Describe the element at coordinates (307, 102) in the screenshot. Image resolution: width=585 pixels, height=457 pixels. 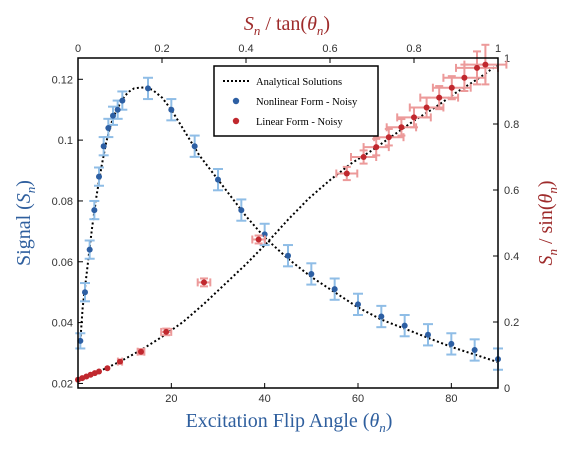
I see `legend-label-nonlinear: Nonlinear Form - Noisy` at that location.